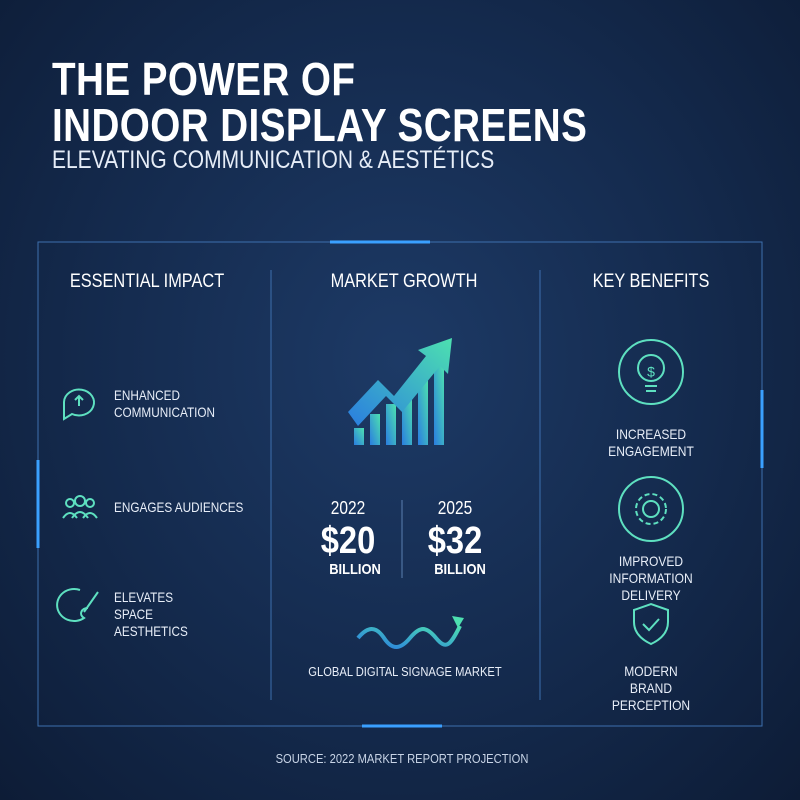 The width and height of the screenshot is (800, 800). Describe the element at coordinates (402, 758) in the screenshot. I see `source: SOURCE: 2022 MARKET REPORT PROJECTION` at that location.